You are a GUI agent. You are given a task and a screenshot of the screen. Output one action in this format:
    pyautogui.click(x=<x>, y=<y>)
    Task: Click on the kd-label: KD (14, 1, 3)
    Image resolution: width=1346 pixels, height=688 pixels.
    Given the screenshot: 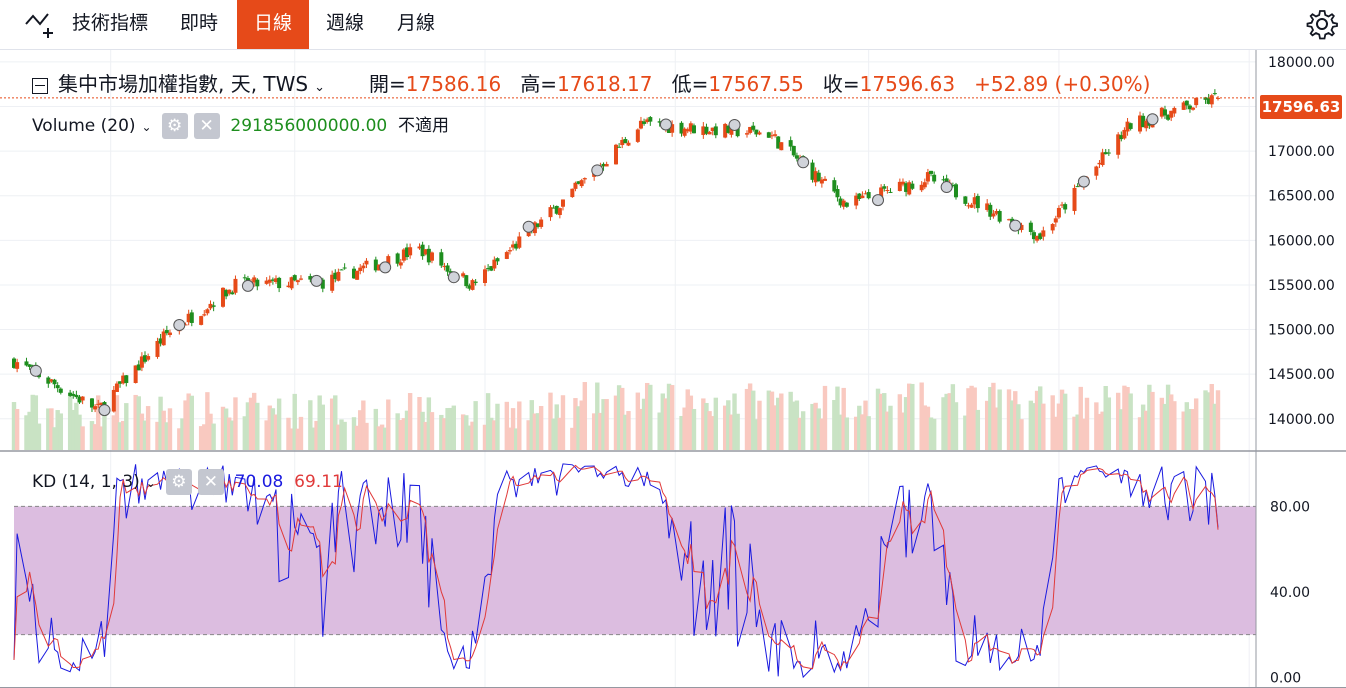 What is the action you would take?
    pyautogui.click(x=86, y=482)
    